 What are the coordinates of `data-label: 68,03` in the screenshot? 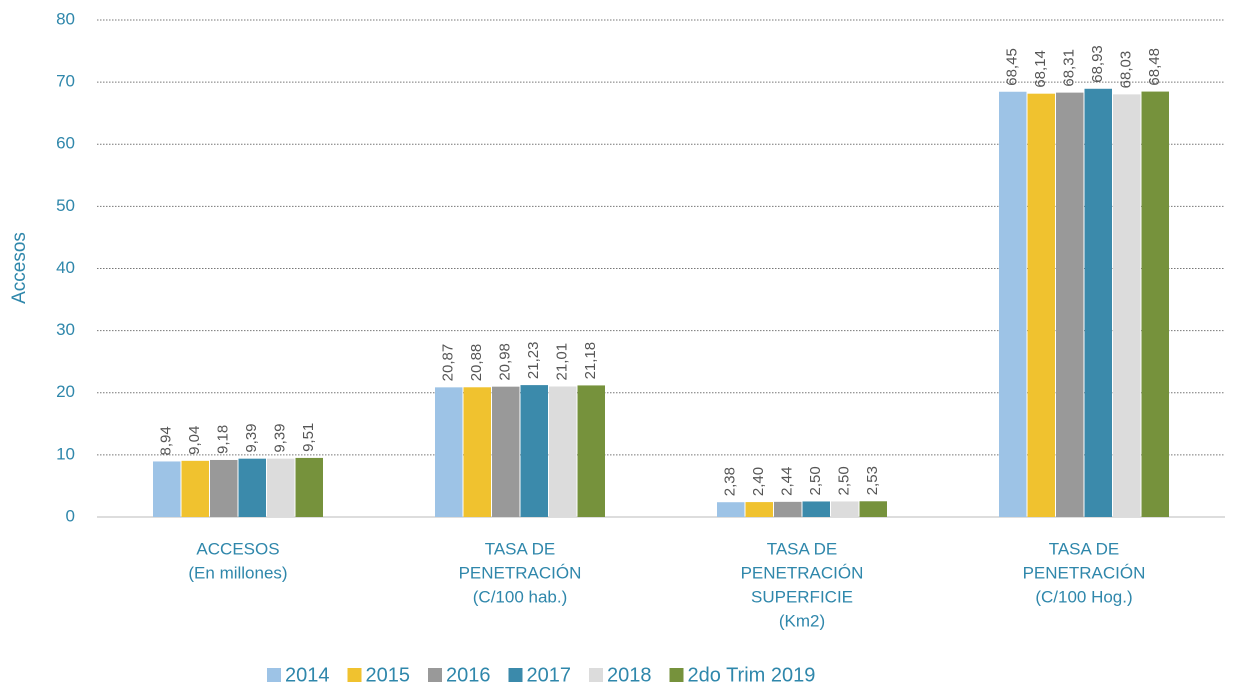 It's located at (1126, 70).